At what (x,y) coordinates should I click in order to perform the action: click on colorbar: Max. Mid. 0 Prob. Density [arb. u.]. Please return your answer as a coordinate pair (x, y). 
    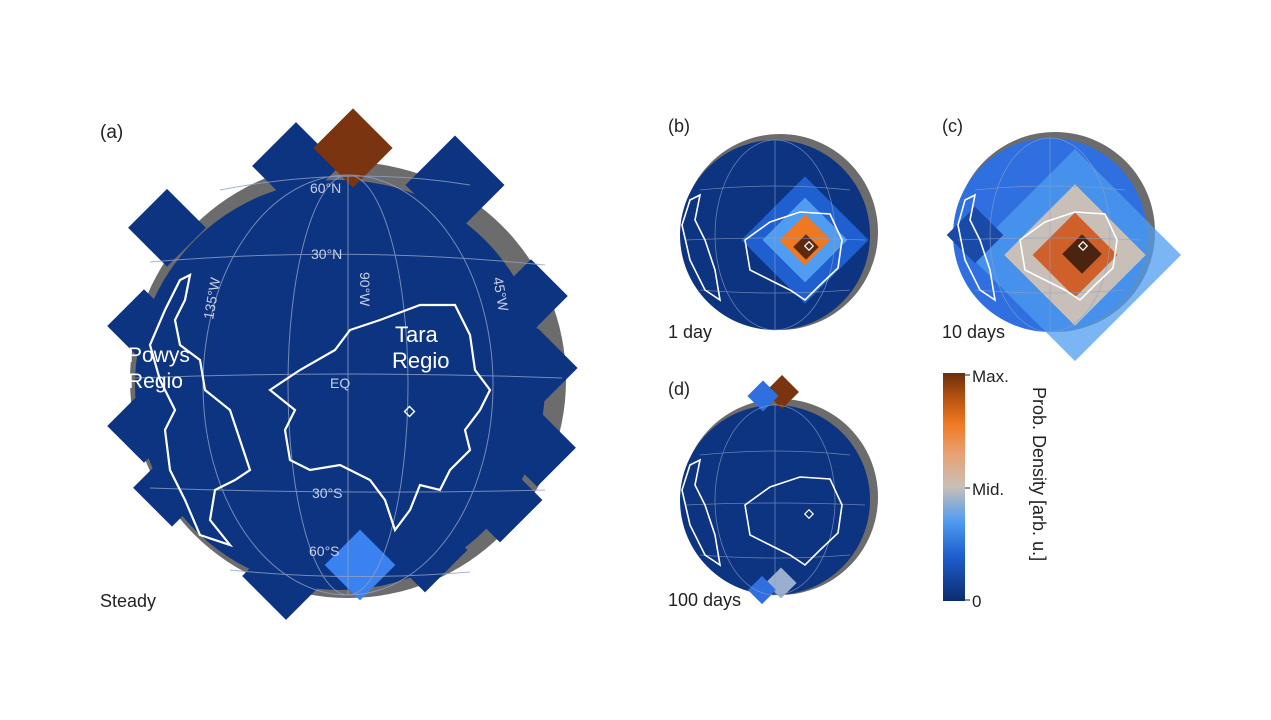
    Looking at the image, I should click on (996, 489).